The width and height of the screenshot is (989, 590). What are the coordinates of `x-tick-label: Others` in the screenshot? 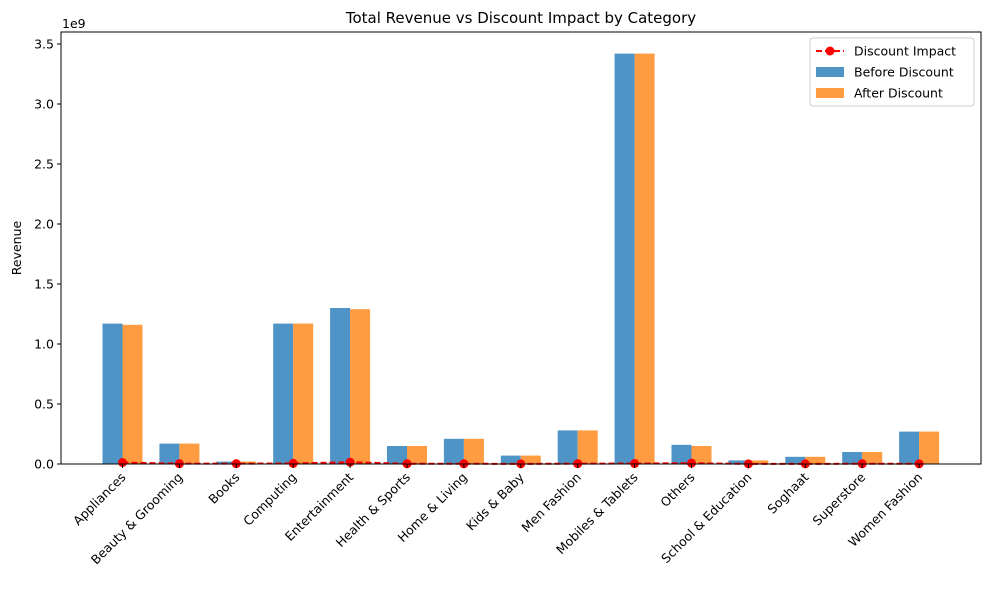 It's located at (677, 490).